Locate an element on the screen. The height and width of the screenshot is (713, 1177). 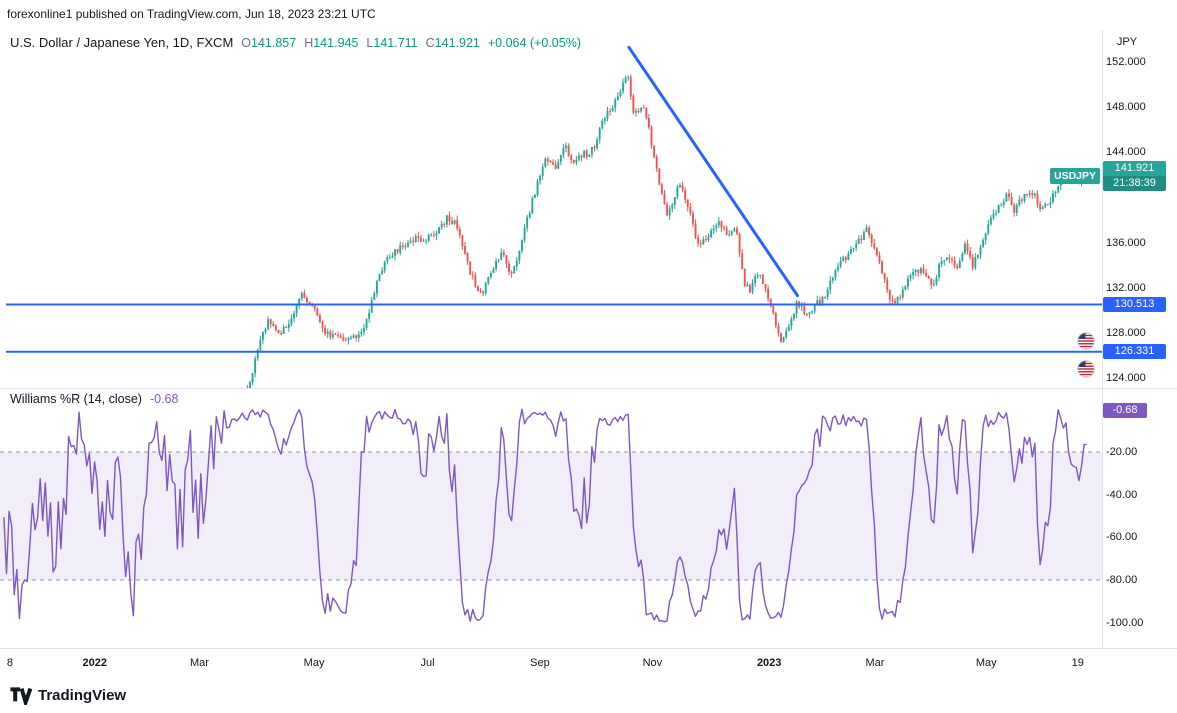
panel-separator is located at coordinates (588, 388).